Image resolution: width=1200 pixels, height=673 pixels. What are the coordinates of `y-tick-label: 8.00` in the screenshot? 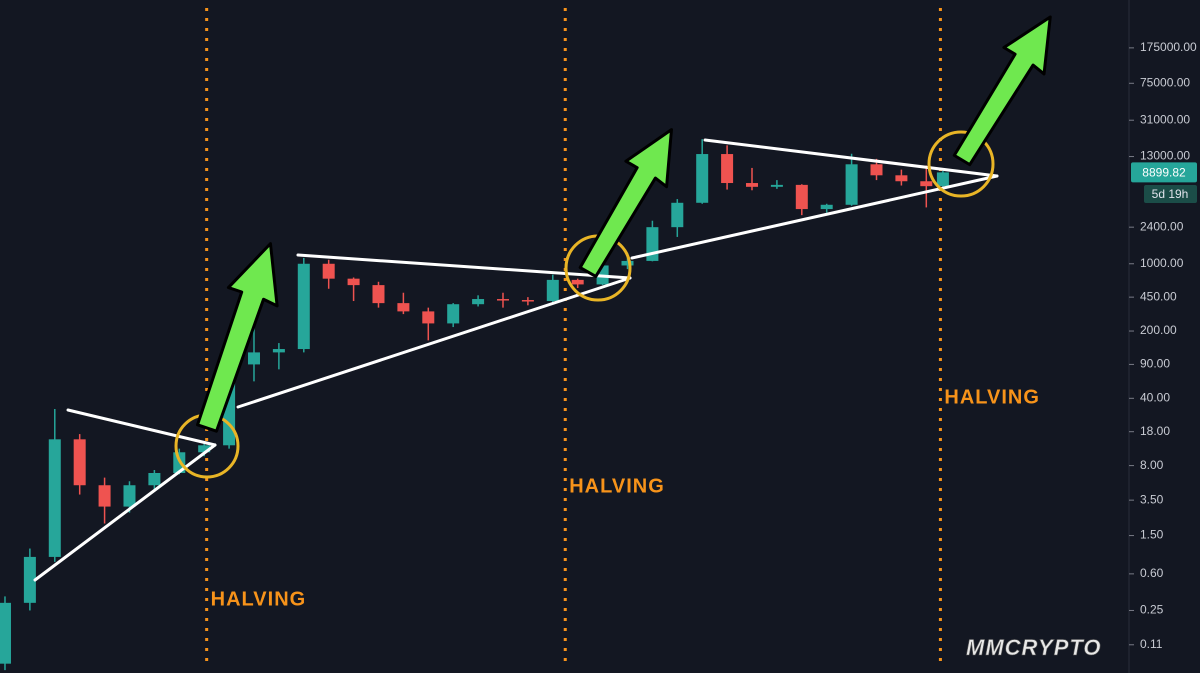 It's located at (1152, 465).